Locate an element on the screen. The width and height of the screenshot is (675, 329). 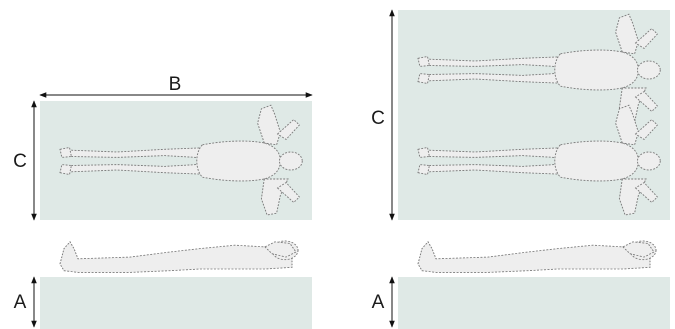
left-length-label: C is located at coordinates (20, 161).